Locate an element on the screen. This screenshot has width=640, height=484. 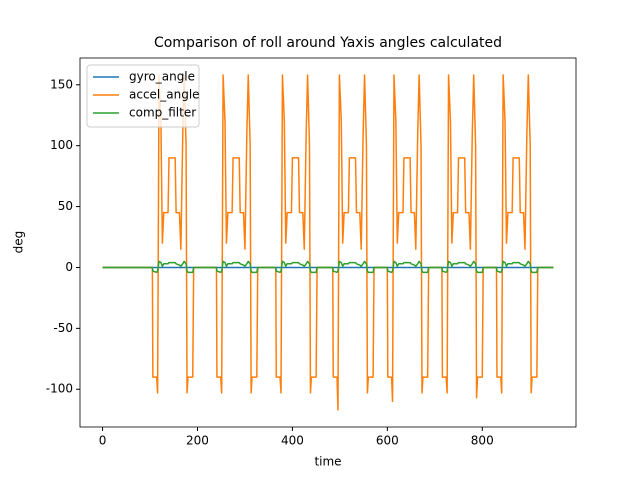
y-tick-label: 50 is located at coordinates (65, 206).